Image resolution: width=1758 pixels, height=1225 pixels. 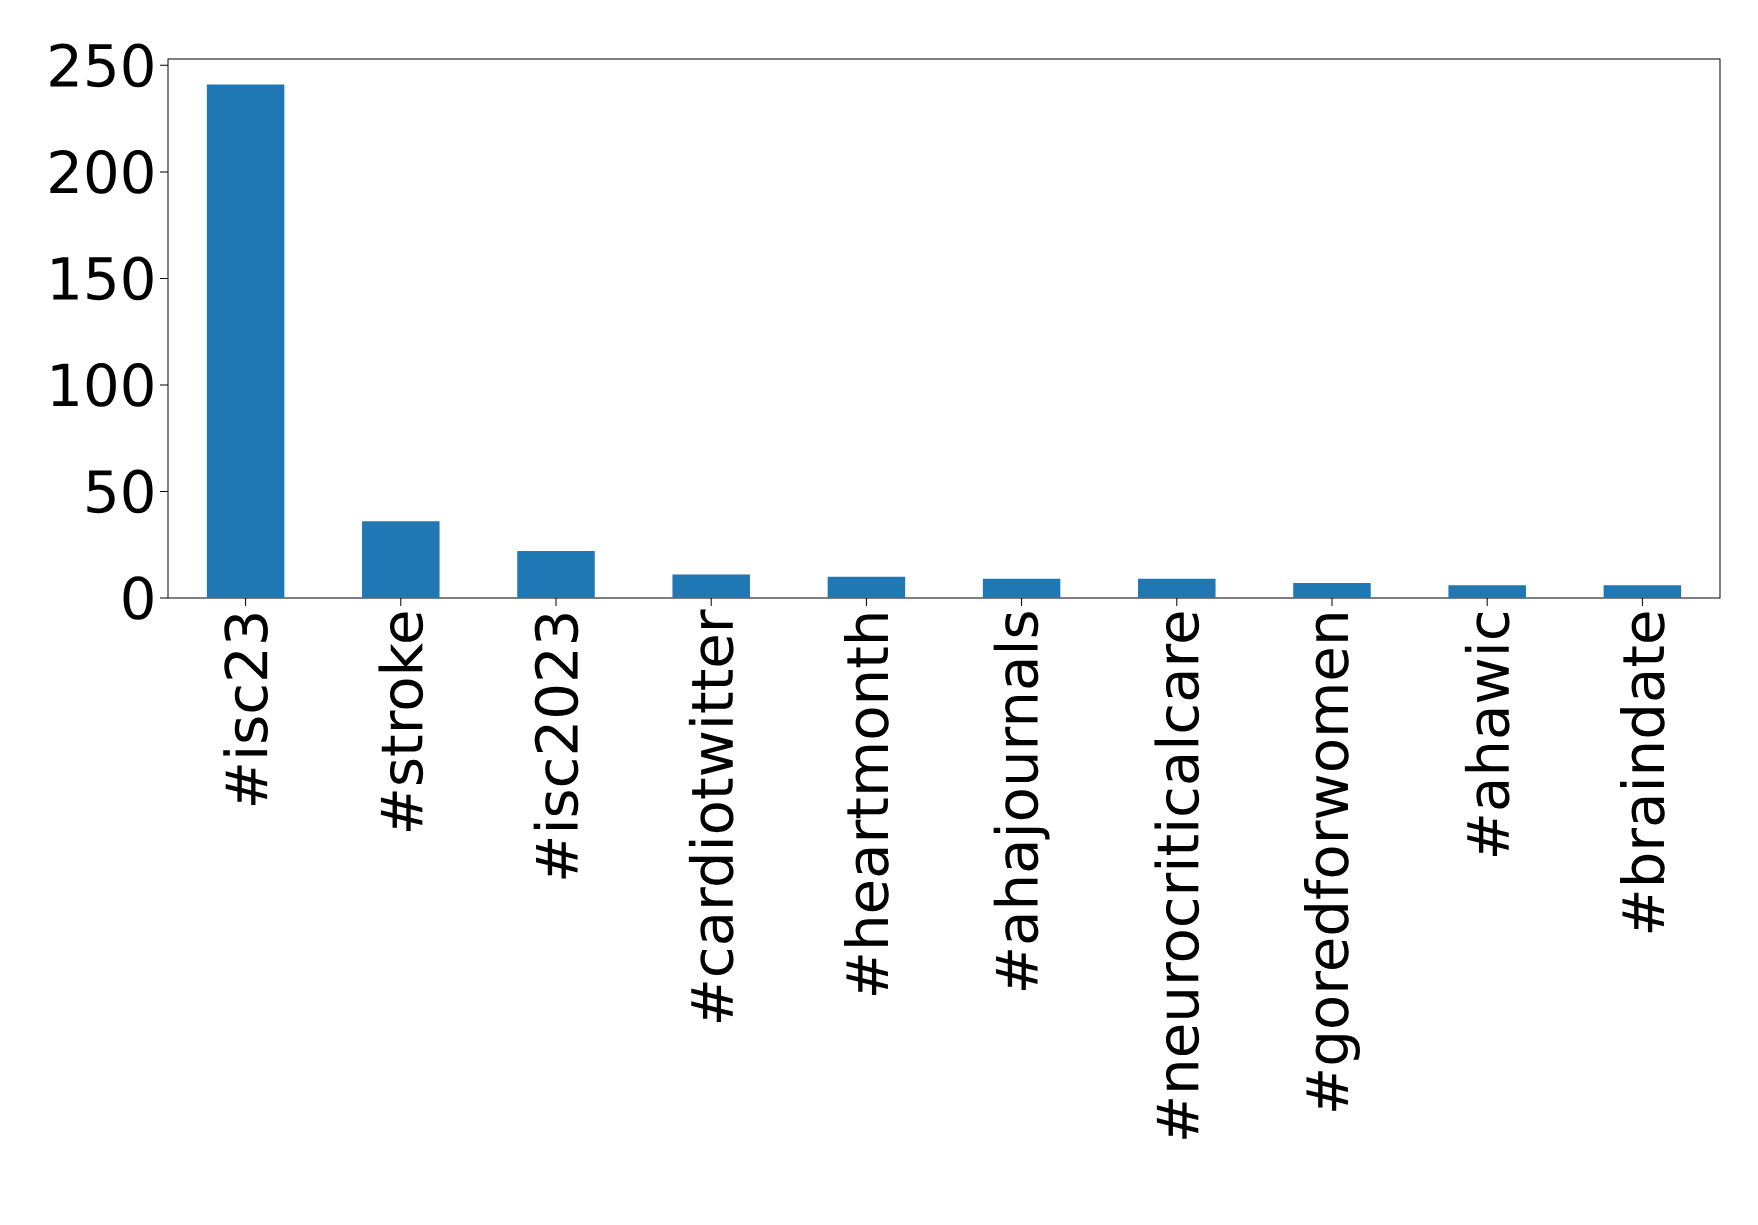 What do you see at coordinates (1642, 772) in the screenshot?
I see `x-tick-label: #braindate` at bounding box center [1642, 772].